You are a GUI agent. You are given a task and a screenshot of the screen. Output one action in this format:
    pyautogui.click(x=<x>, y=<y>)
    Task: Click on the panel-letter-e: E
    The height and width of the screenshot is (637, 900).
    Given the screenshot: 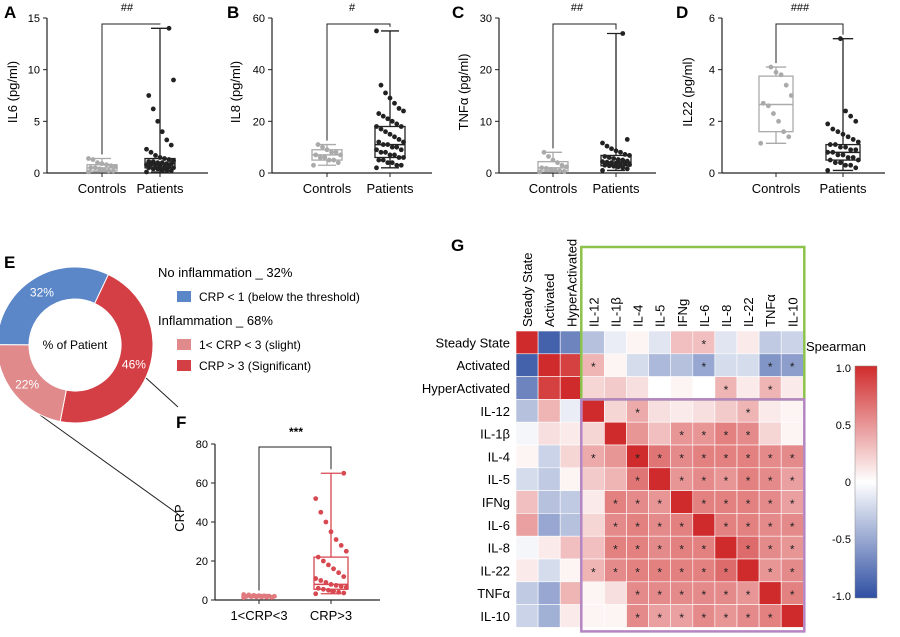 What is the action you would take?
    pyautogui.click(x=9, y=262)
    